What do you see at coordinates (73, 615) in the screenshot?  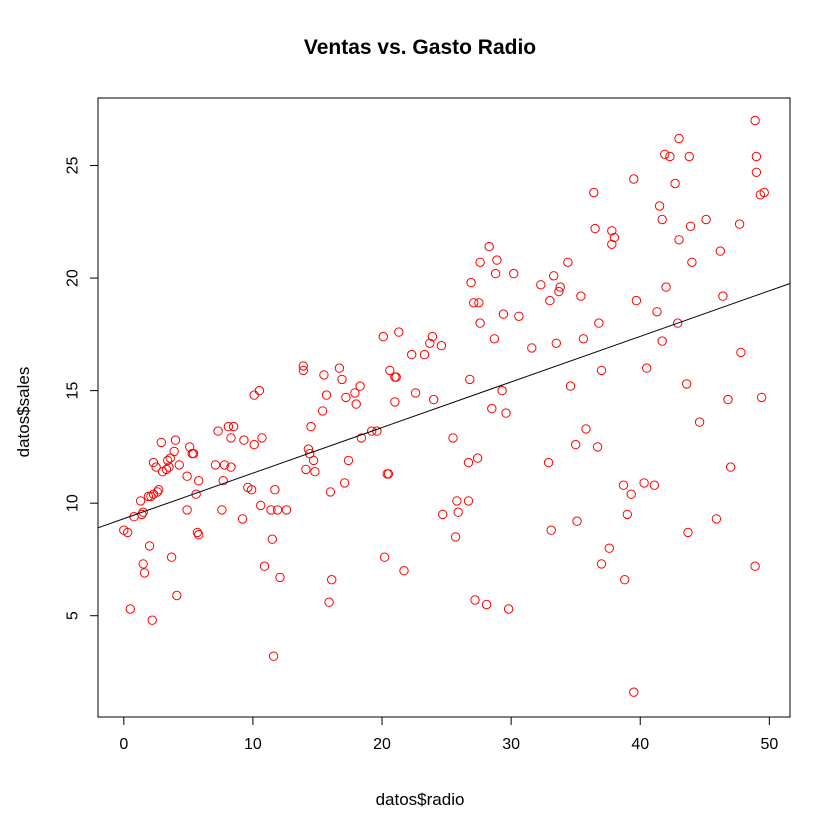 I see `y-tick-label: 5` at bounding box center [73, 615].